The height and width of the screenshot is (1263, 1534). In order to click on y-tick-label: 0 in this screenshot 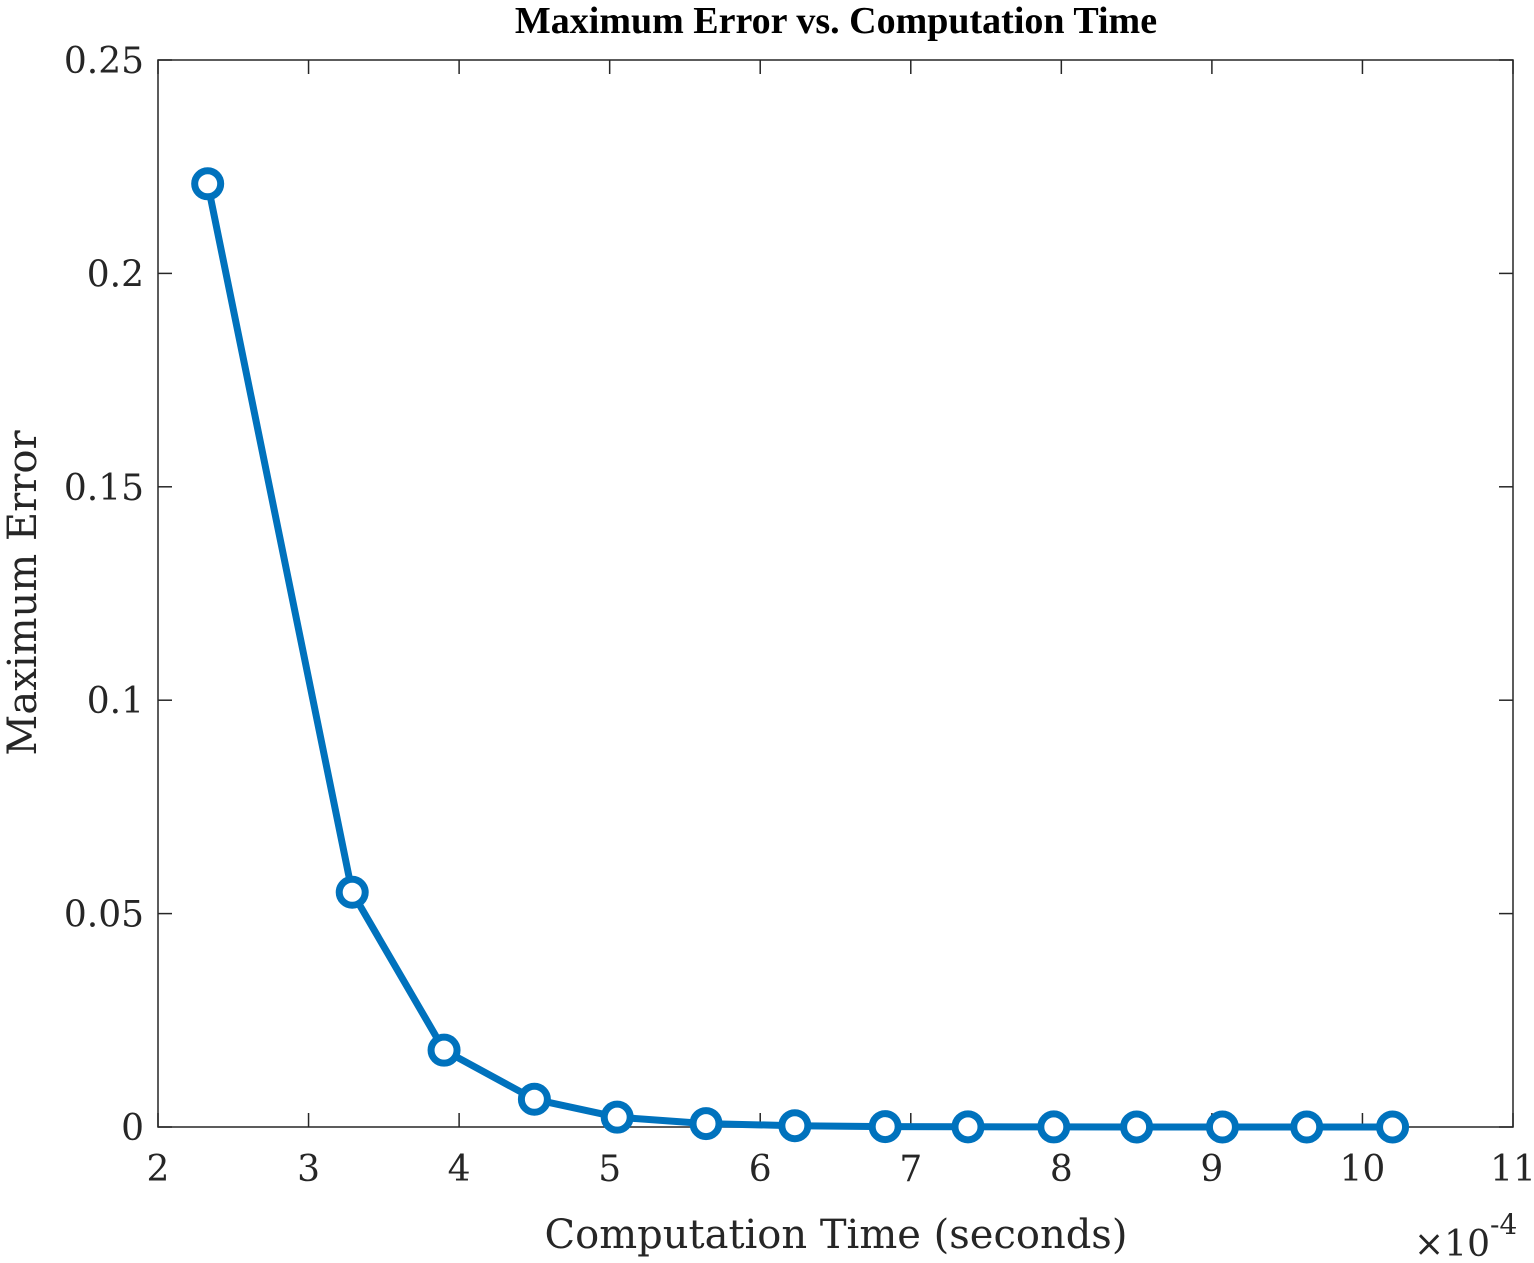, I will do `click(132, 1128)`.